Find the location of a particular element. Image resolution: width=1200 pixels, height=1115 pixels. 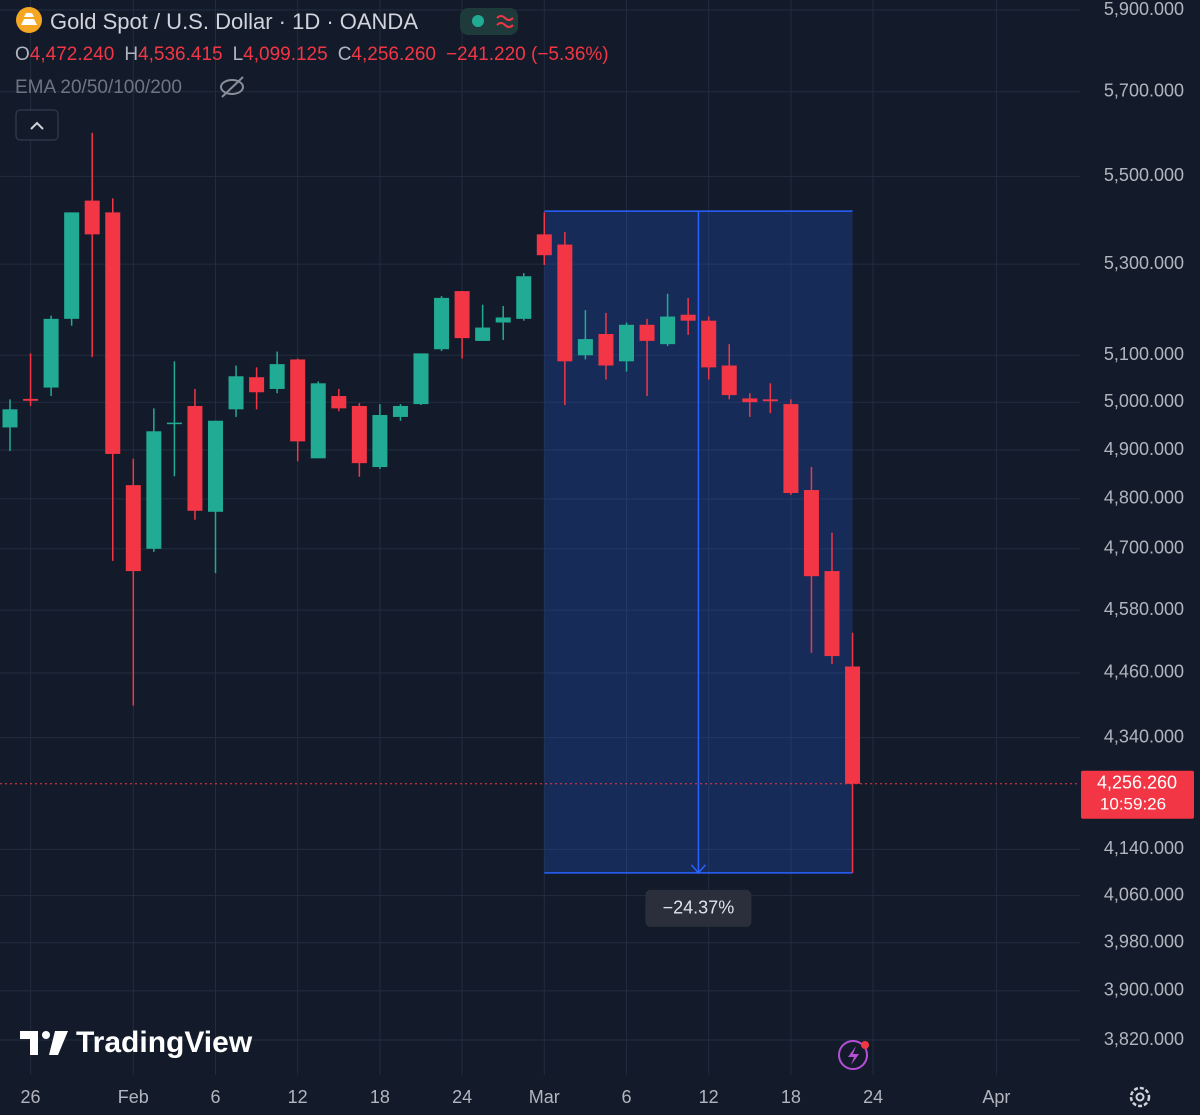

y-tick-label: 4,460.000 is located at coordinates (1144, 672).